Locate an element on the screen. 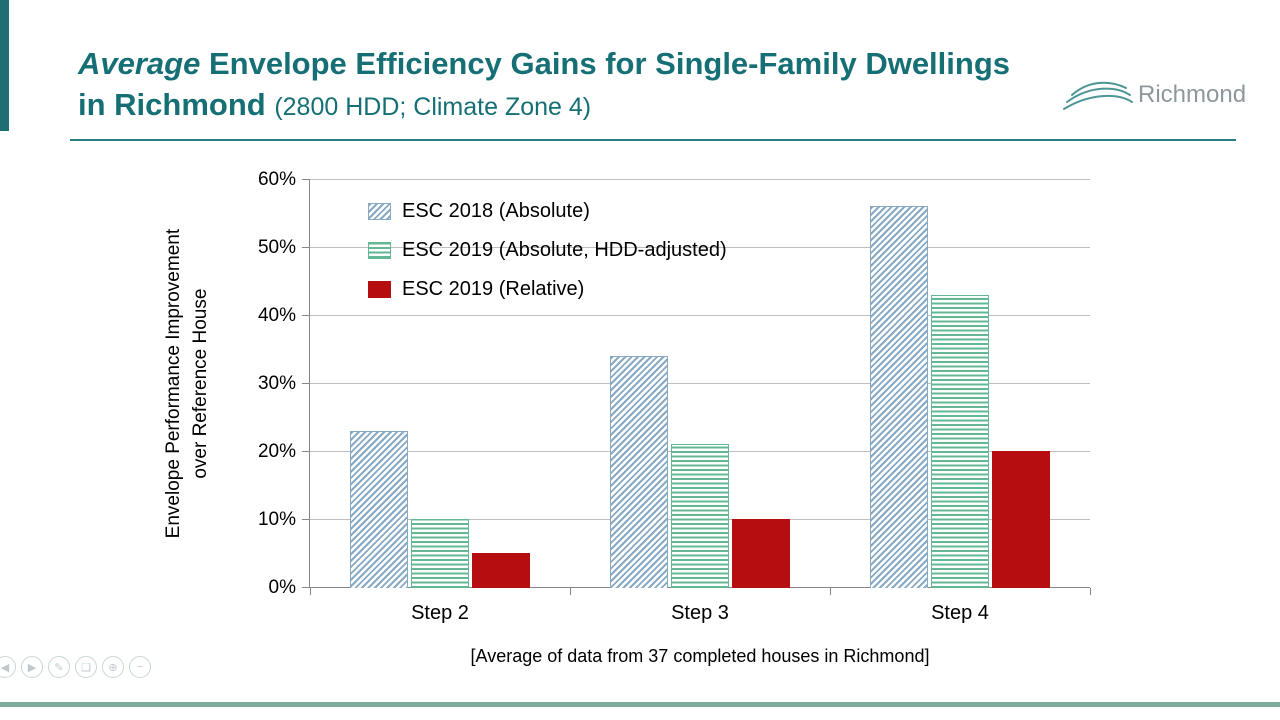 This screenshot has height=720, width=1280. legend-label: ESC 2018 (Absolute) is located at coordinates (496, 211).